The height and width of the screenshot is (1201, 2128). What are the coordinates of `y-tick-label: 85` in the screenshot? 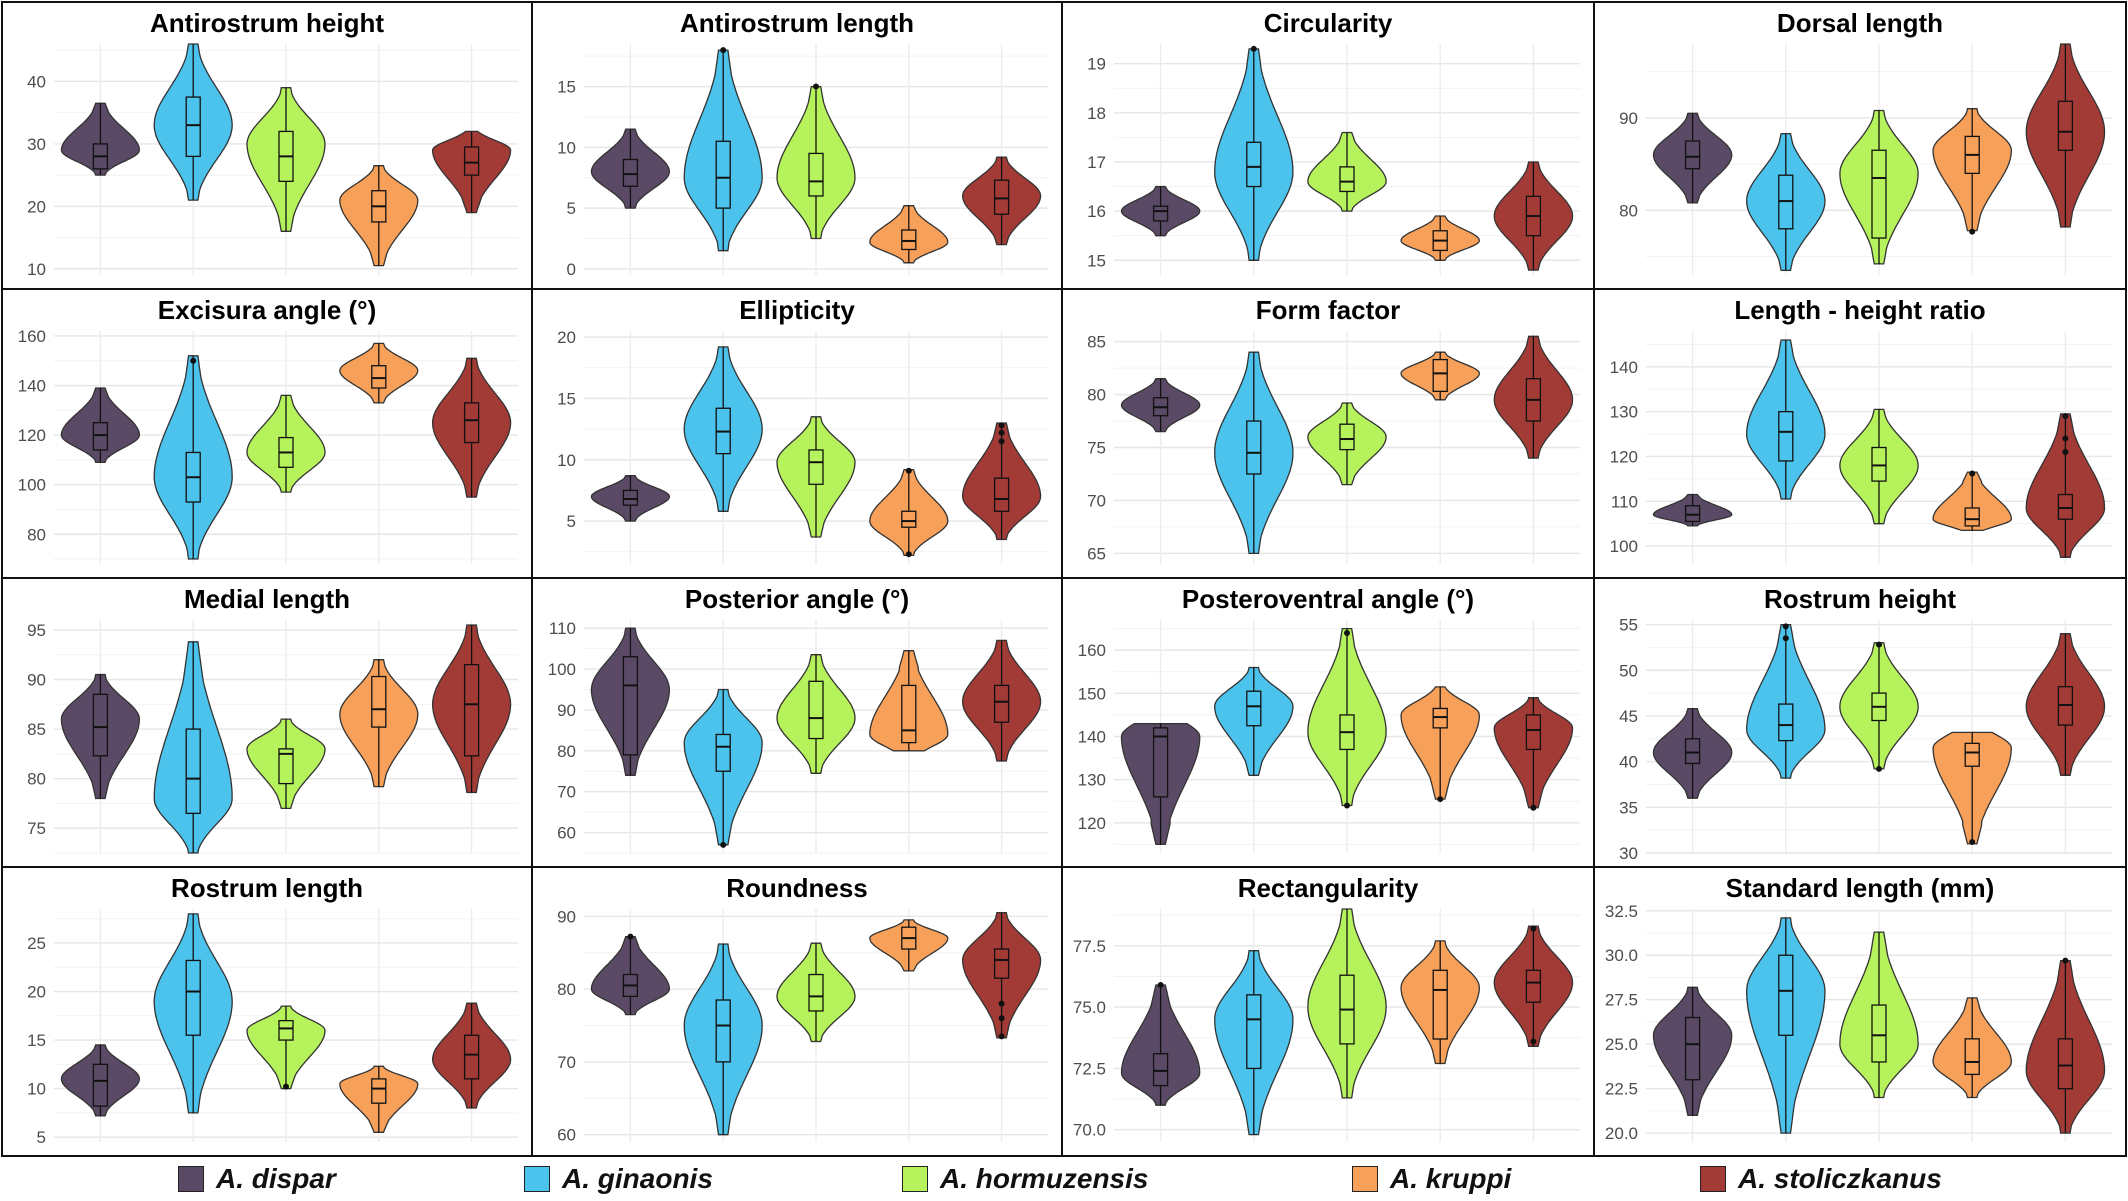 It's located at (1096, 342).